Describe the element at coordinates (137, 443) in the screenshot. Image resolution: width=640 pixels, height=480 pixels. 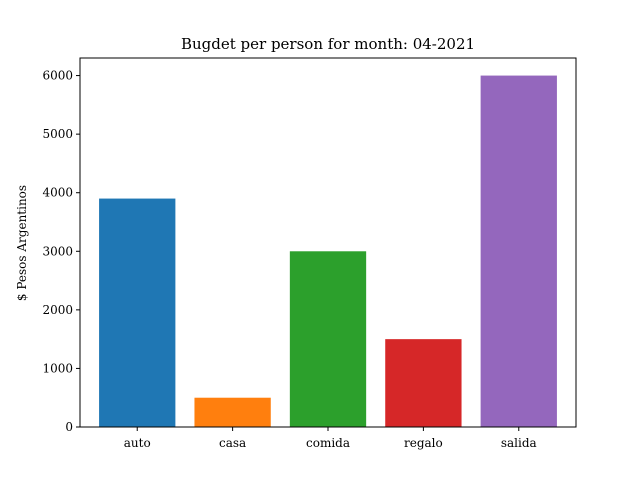
I see `x-tick-label-auto: auto` at that location.